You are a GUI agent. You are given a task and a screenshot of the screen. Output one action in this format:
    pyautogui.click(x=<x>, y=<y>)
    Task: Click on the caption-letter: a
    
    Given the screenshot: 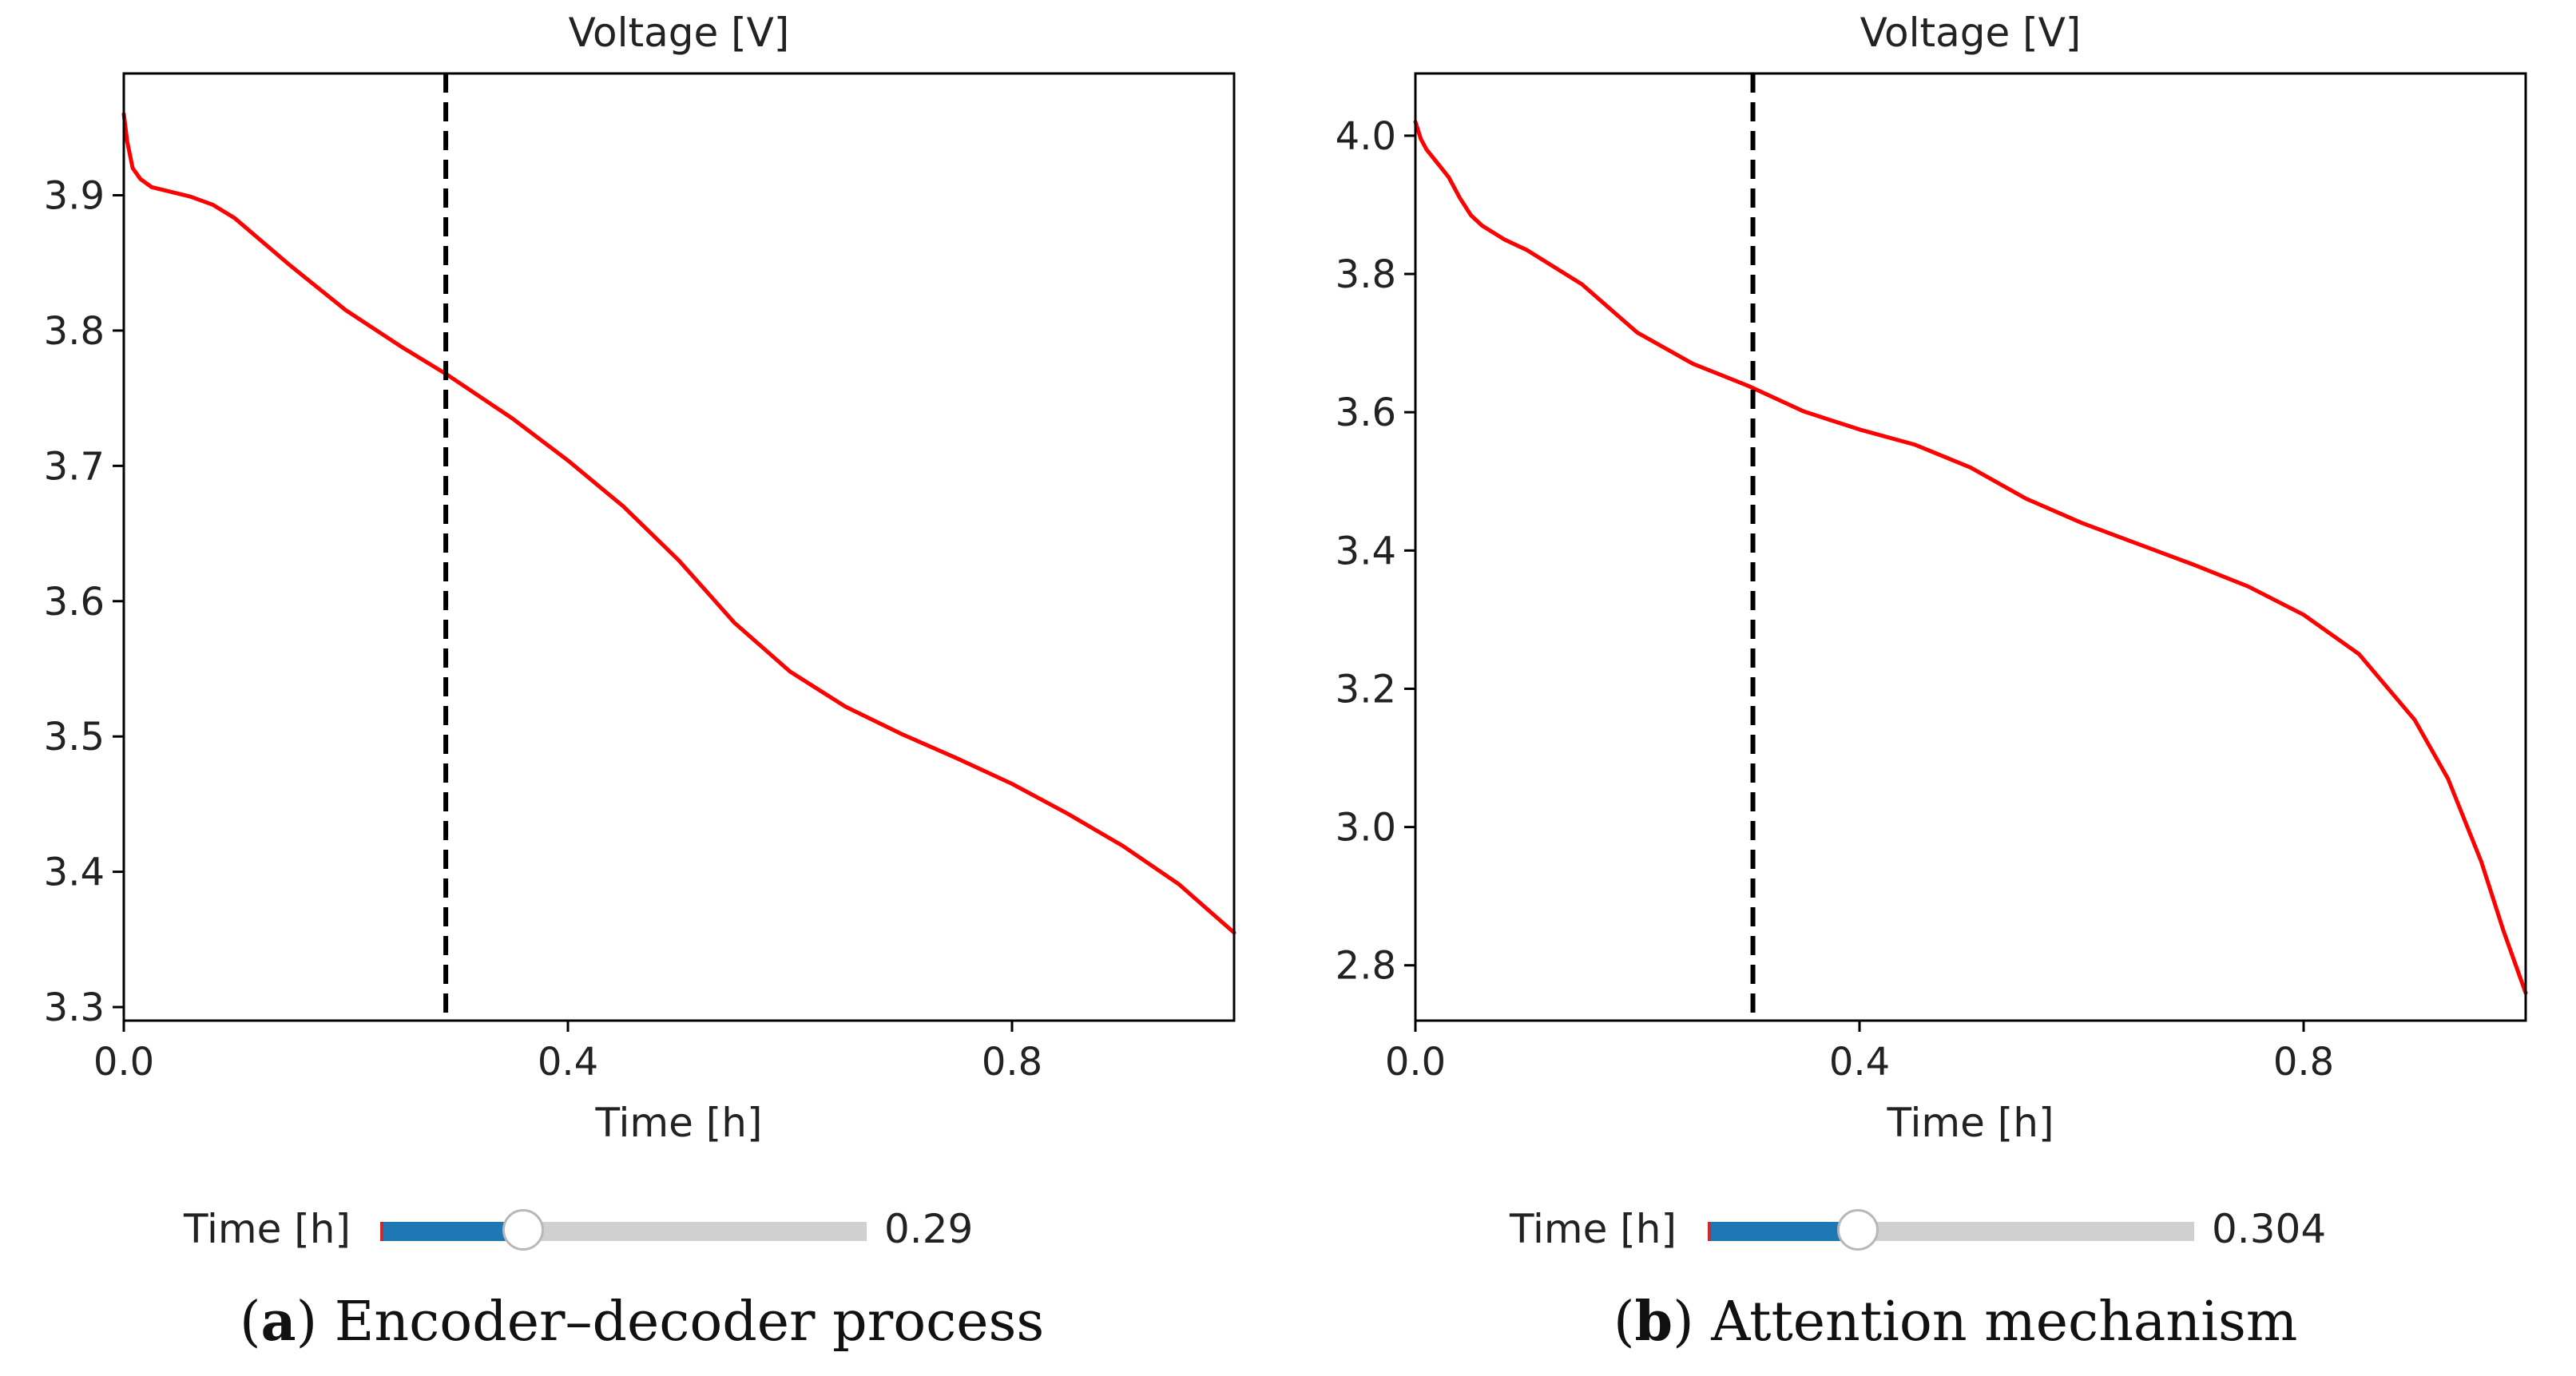 What is the action you would take?
    pyautogui.click(x=278, y=1322)
    